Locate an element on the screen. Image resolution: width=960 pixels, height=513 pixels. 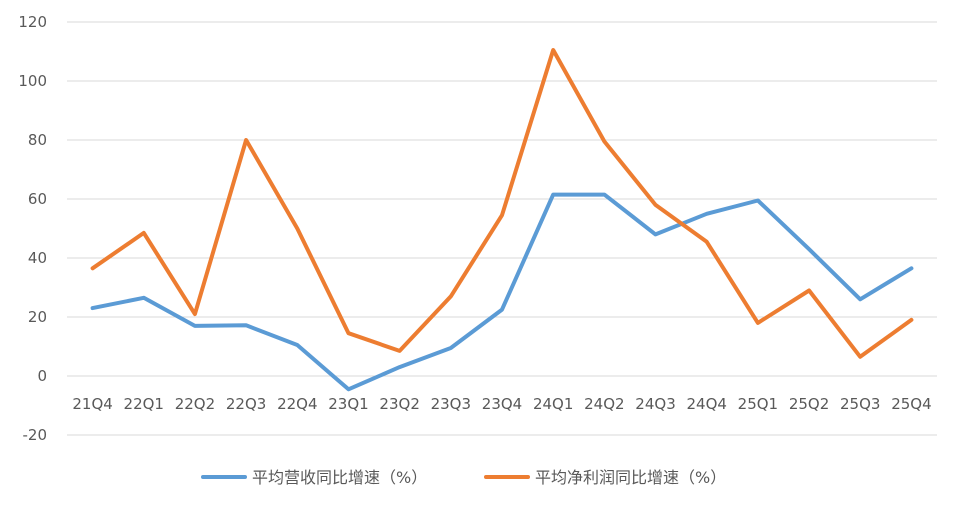
x-tick-label: 24Q3 is located at coordinates (655, 404).